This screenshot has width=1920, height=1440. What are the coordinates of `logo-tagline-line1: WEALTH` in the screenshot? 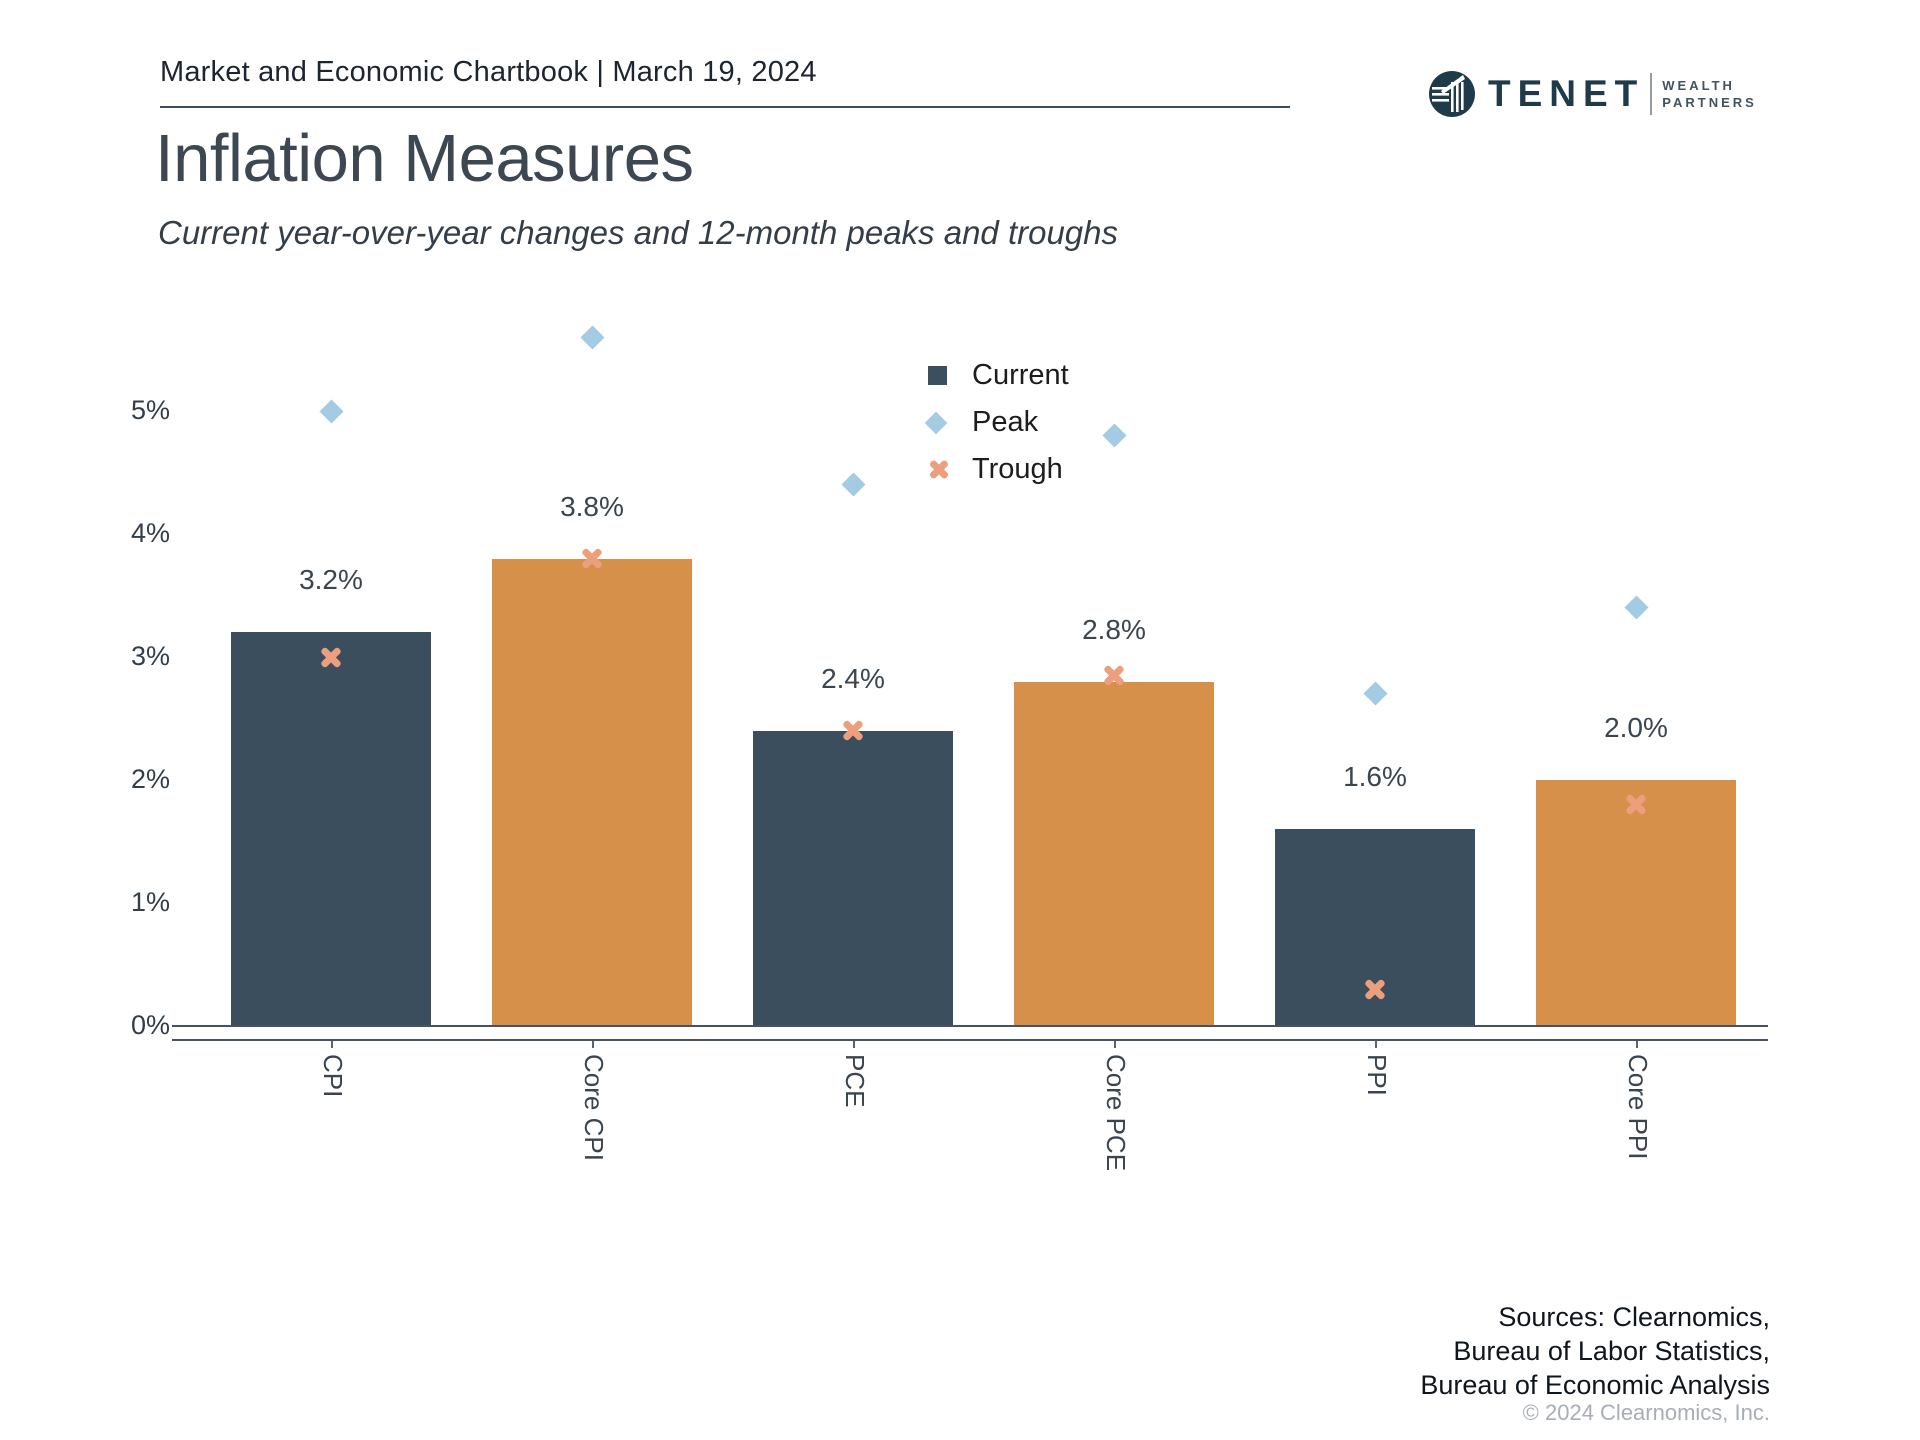 It's located at (1698, 85).